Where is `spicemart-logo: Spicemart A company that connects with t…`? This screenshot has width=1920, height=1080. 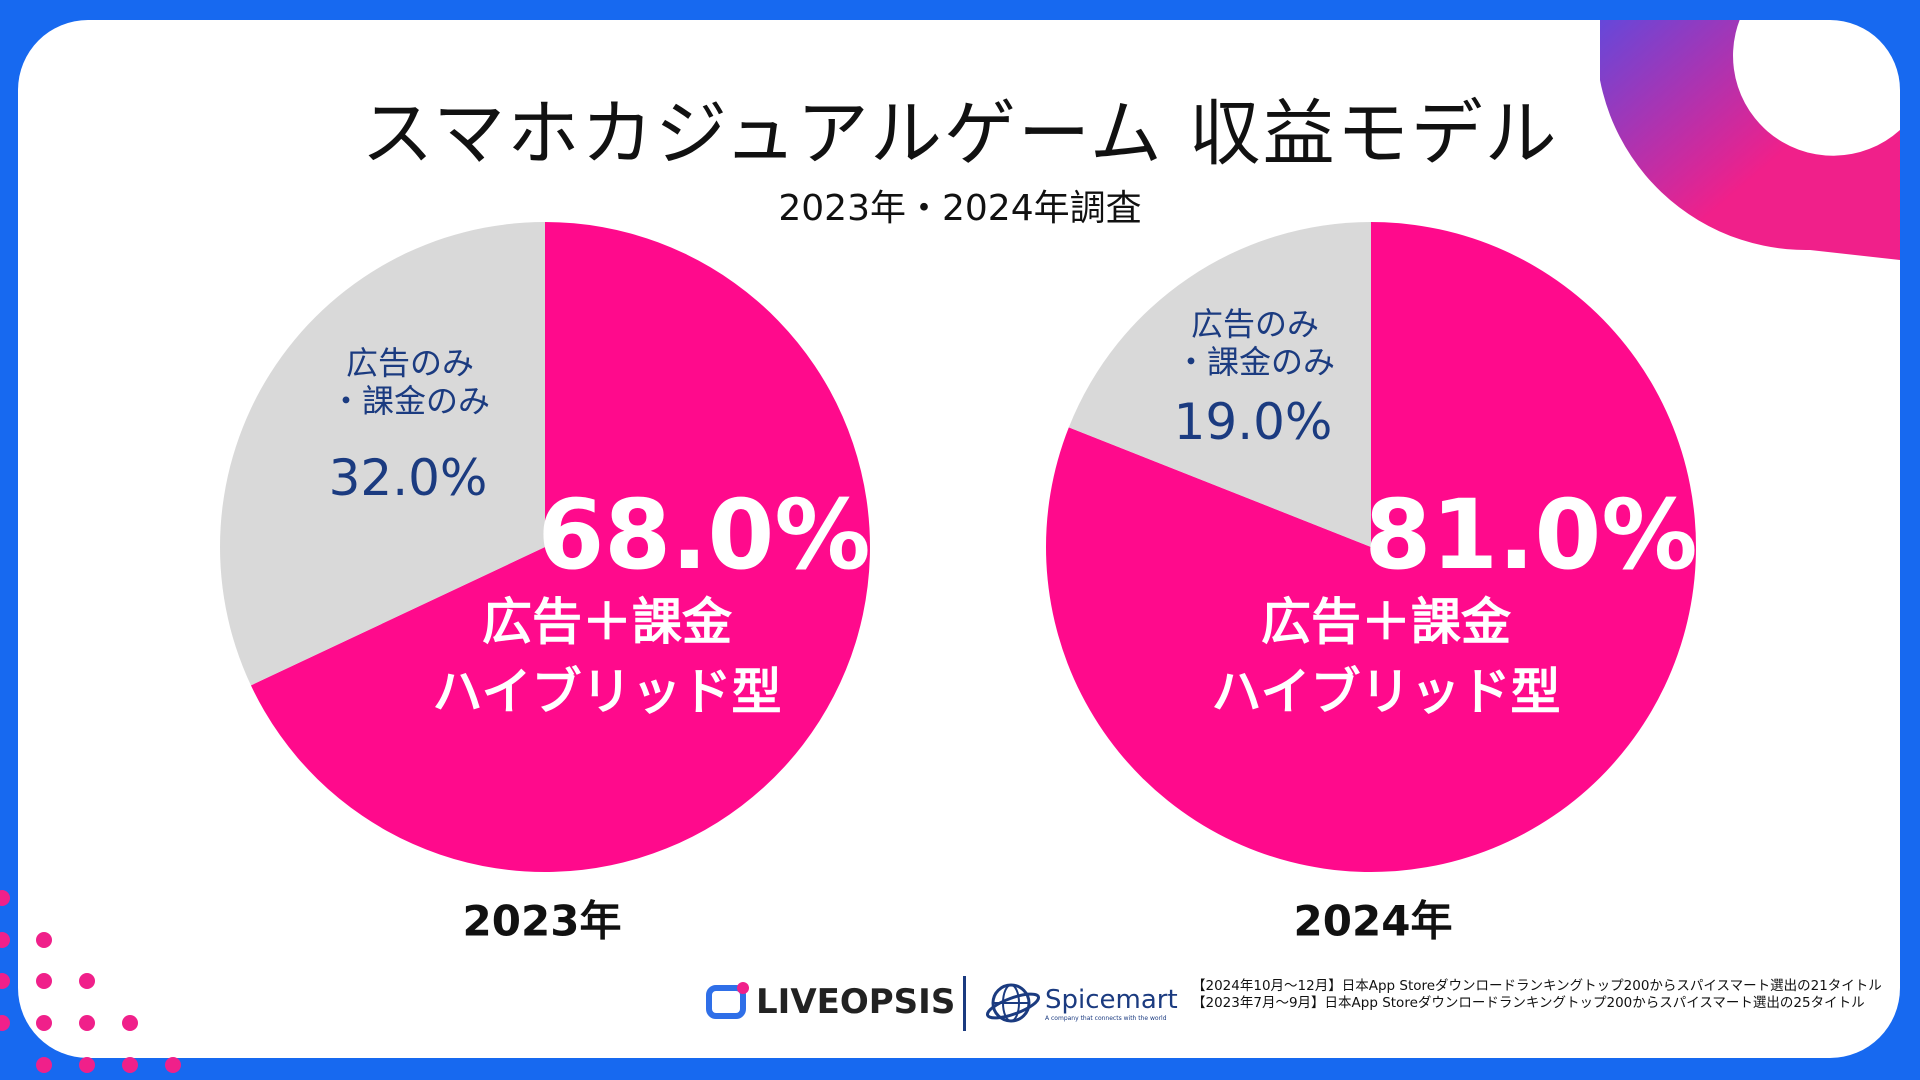 spicemart-logo: Spicemart A company that connects with t… is located at coordinates (1081, 1003).